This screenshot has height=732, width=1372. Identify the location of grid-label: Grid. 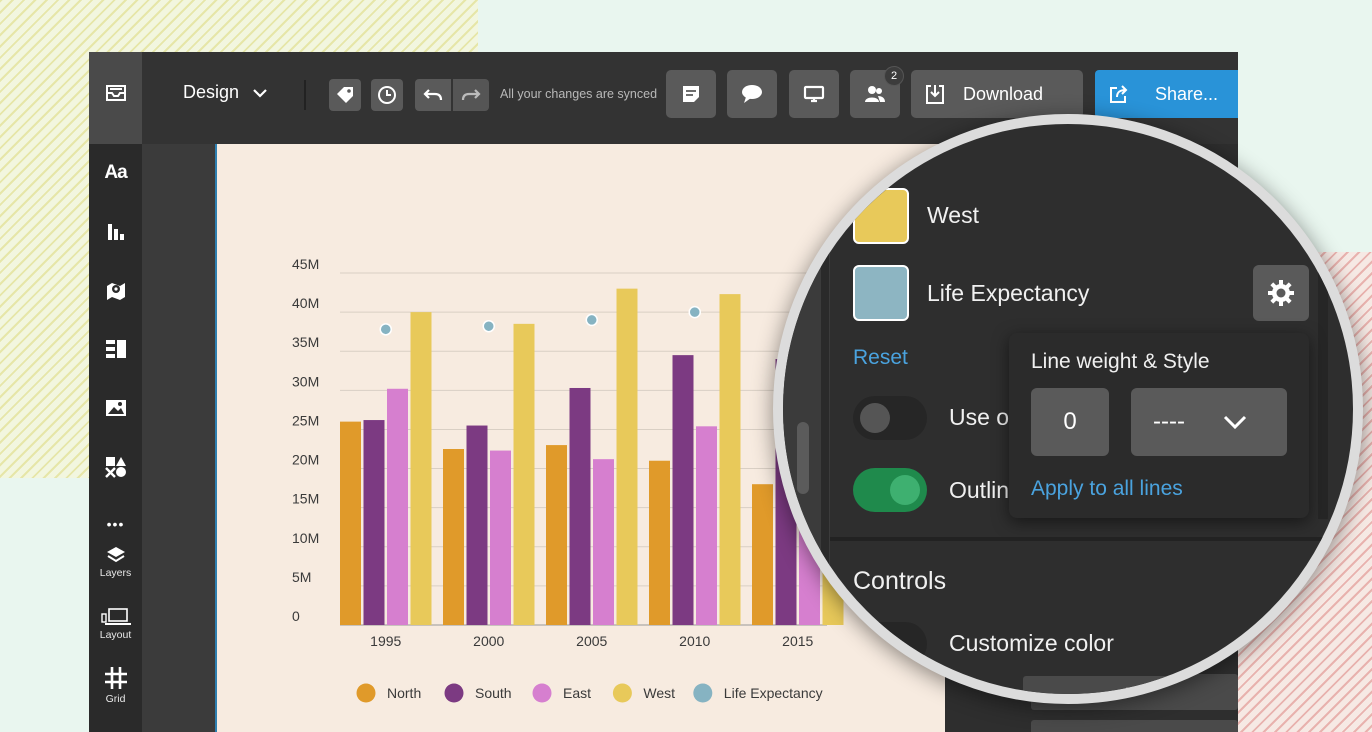
(115, 699).